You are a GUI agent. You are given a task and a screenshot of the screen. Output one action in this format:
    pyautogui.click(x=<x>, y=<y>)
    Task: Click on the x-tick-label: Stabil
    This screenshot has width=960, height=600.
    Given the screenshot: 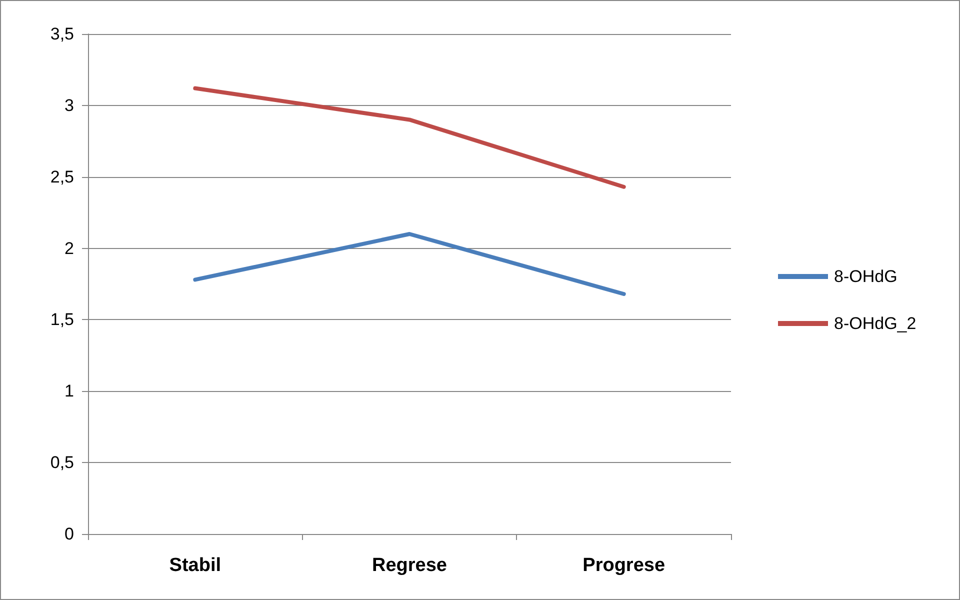 What is the action you would take?
    pyautogui.click(x=195, y=565)
    